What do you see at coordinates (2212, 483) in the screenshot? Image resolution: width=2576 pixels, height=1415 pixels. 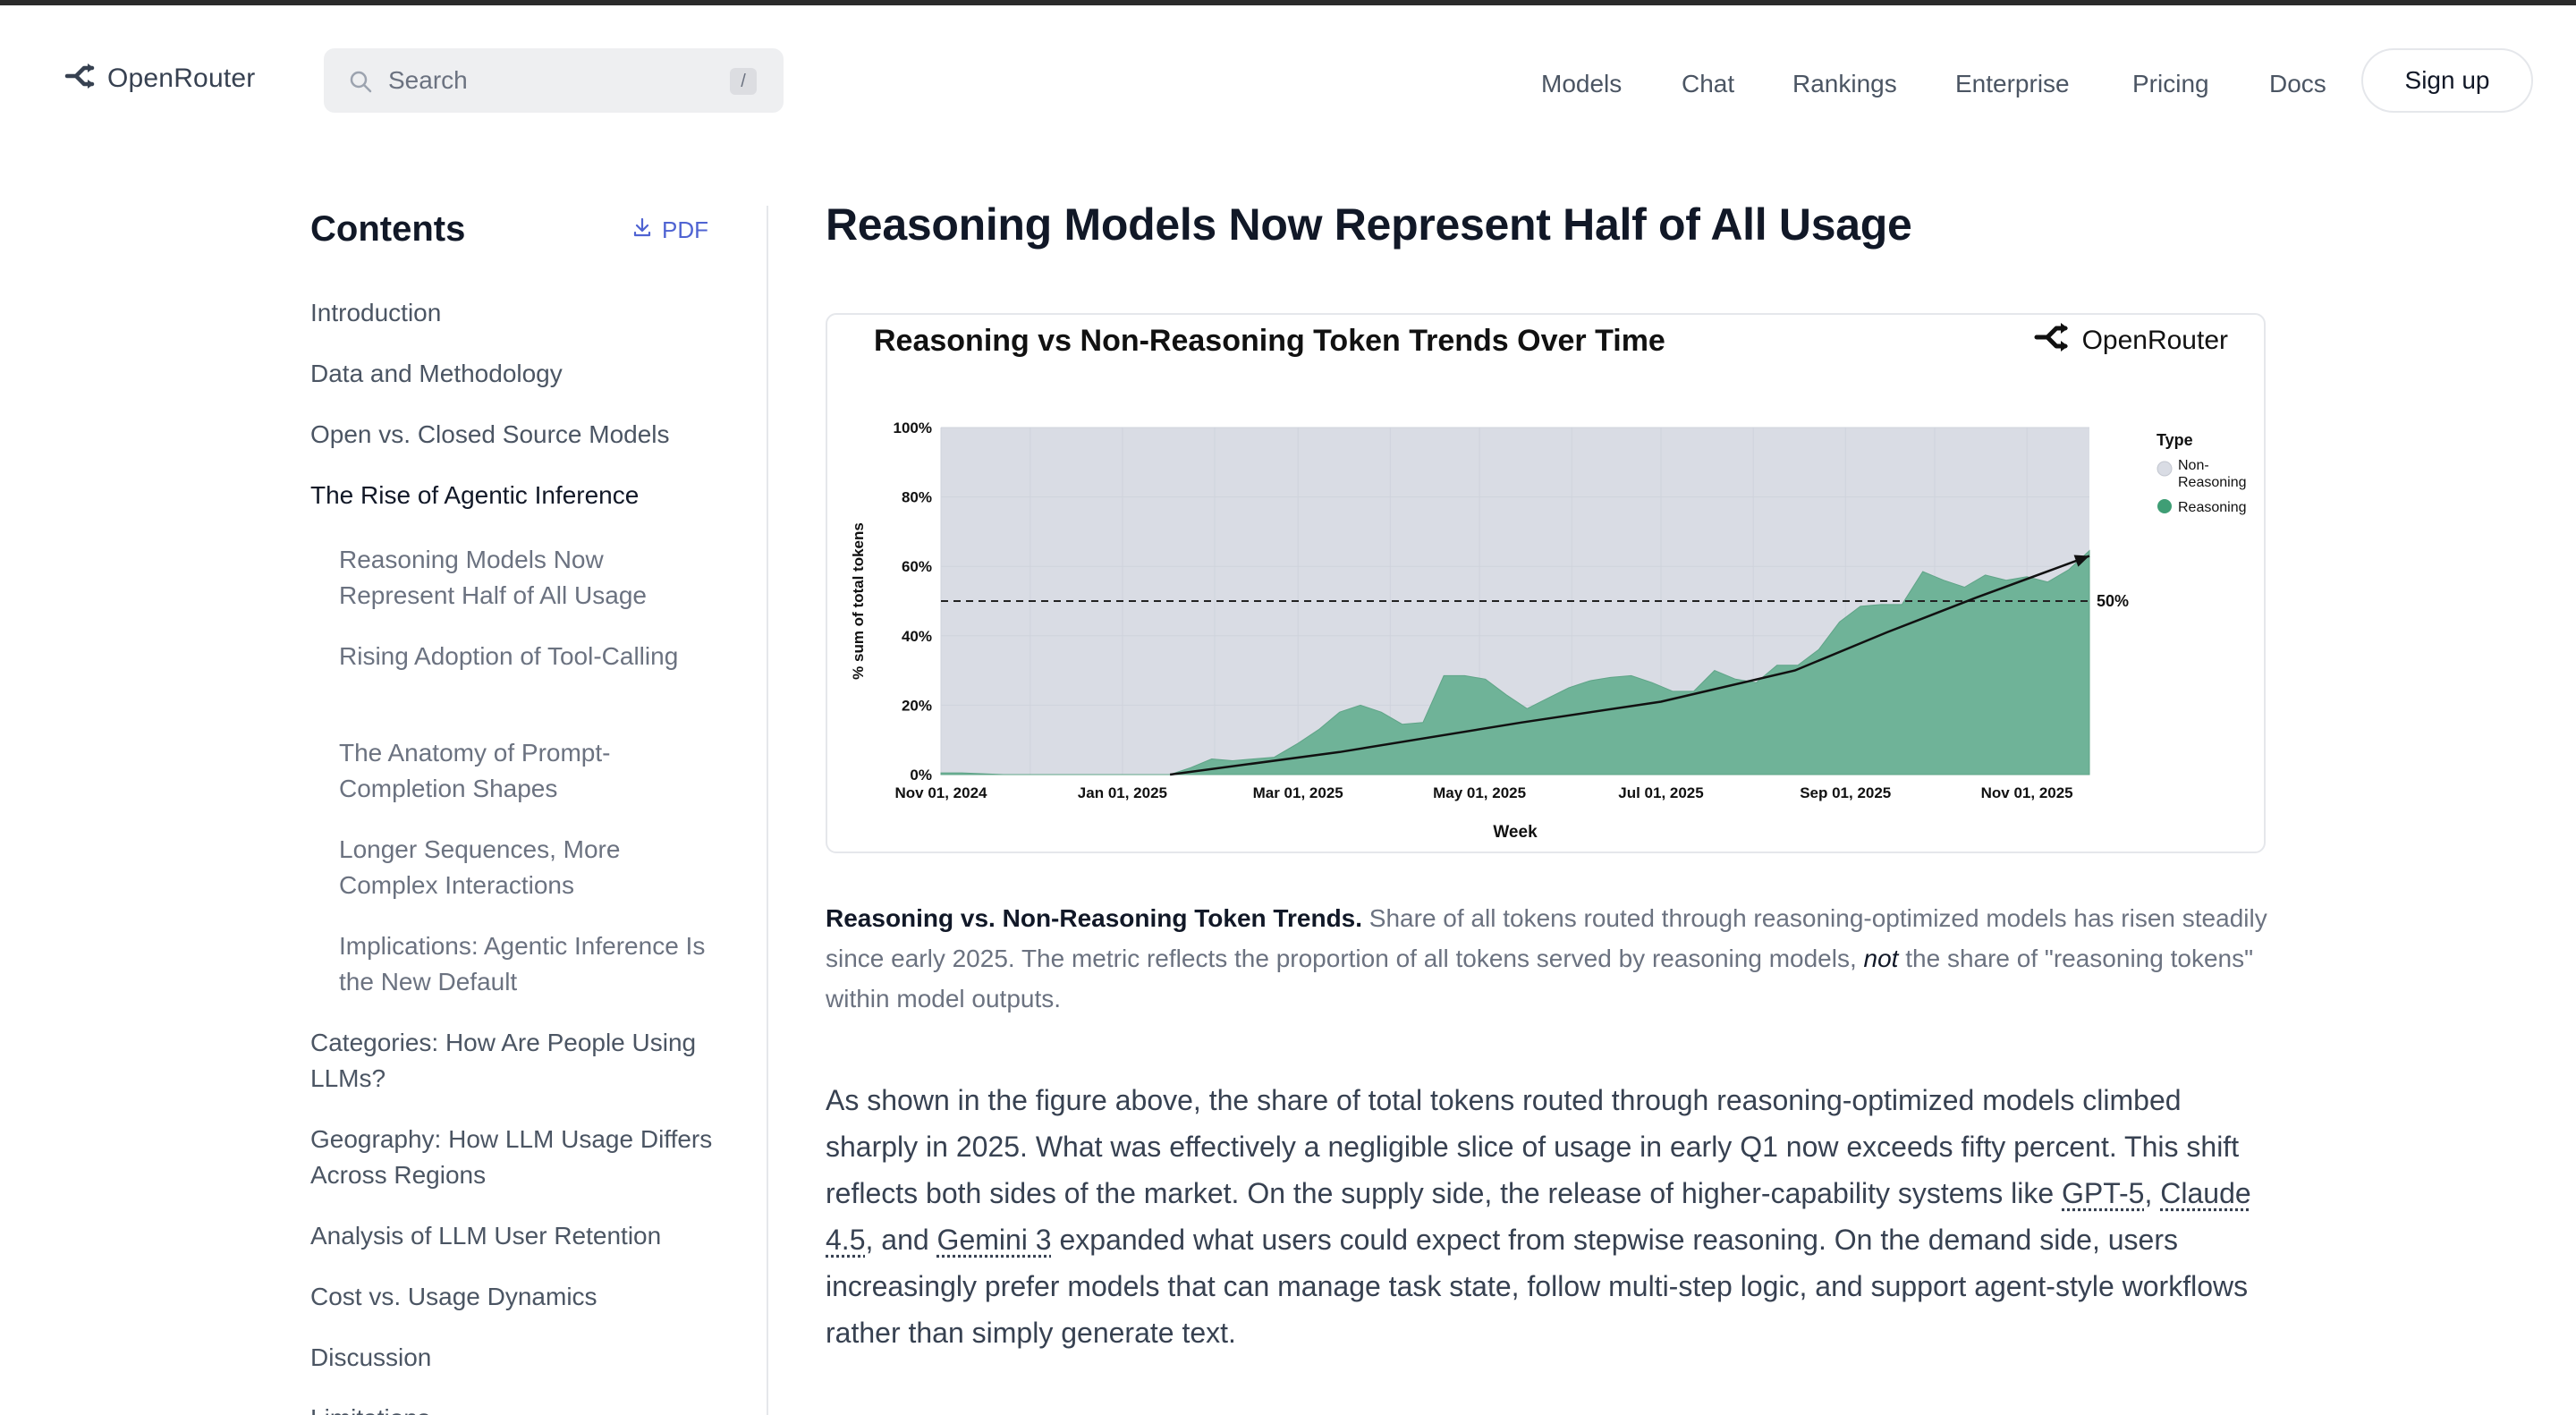 I see `legend-label-non-reasoning-cont: Reasoning` at bounding box center [2212, 483].